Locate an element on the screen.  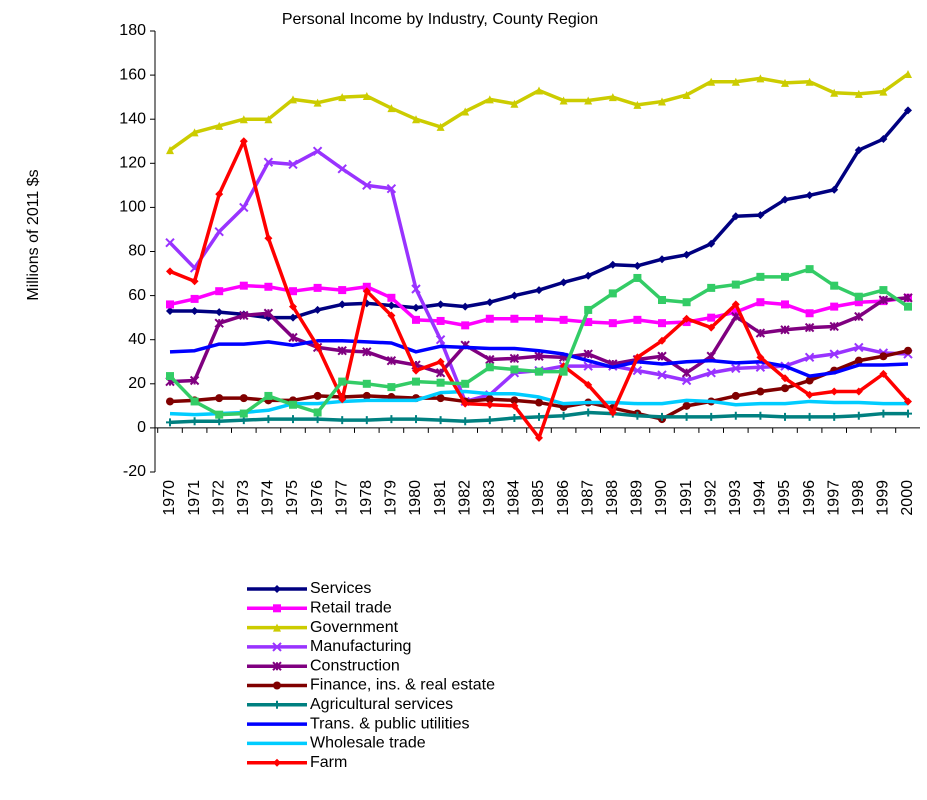
y-tick-label: 60 is located at coordinates (137, 295).